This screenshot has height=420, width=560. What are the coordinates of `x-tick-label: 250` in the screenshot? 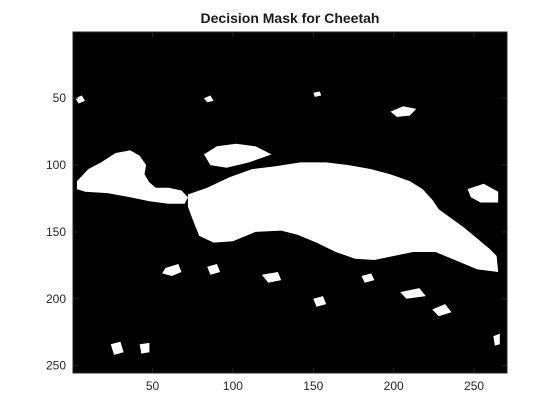 It's located at (474, 386).